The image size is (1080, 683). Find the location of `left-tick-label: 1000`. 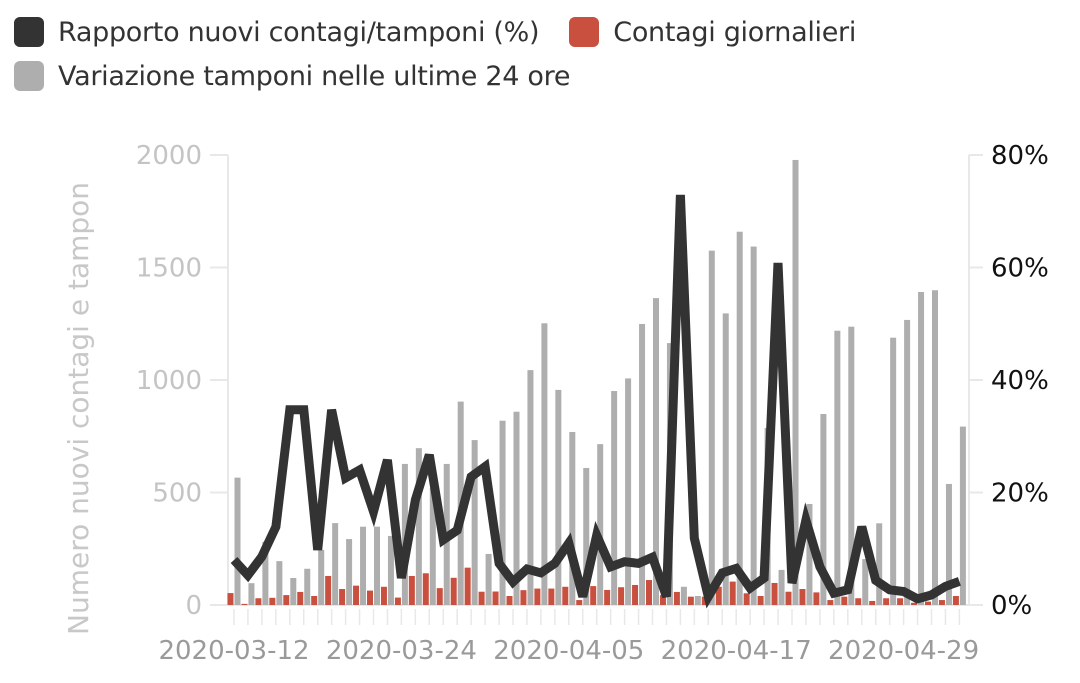

left-tick-label: 1000 is located at coordinates (169, 381).